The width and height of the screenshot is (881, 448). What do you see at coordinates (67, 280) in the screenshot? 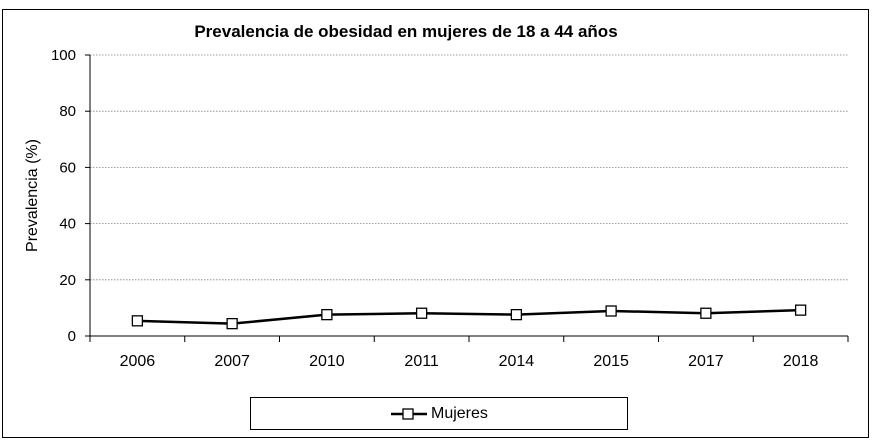
I see `y-tick-label: 20` at bounding box center [67, 280].